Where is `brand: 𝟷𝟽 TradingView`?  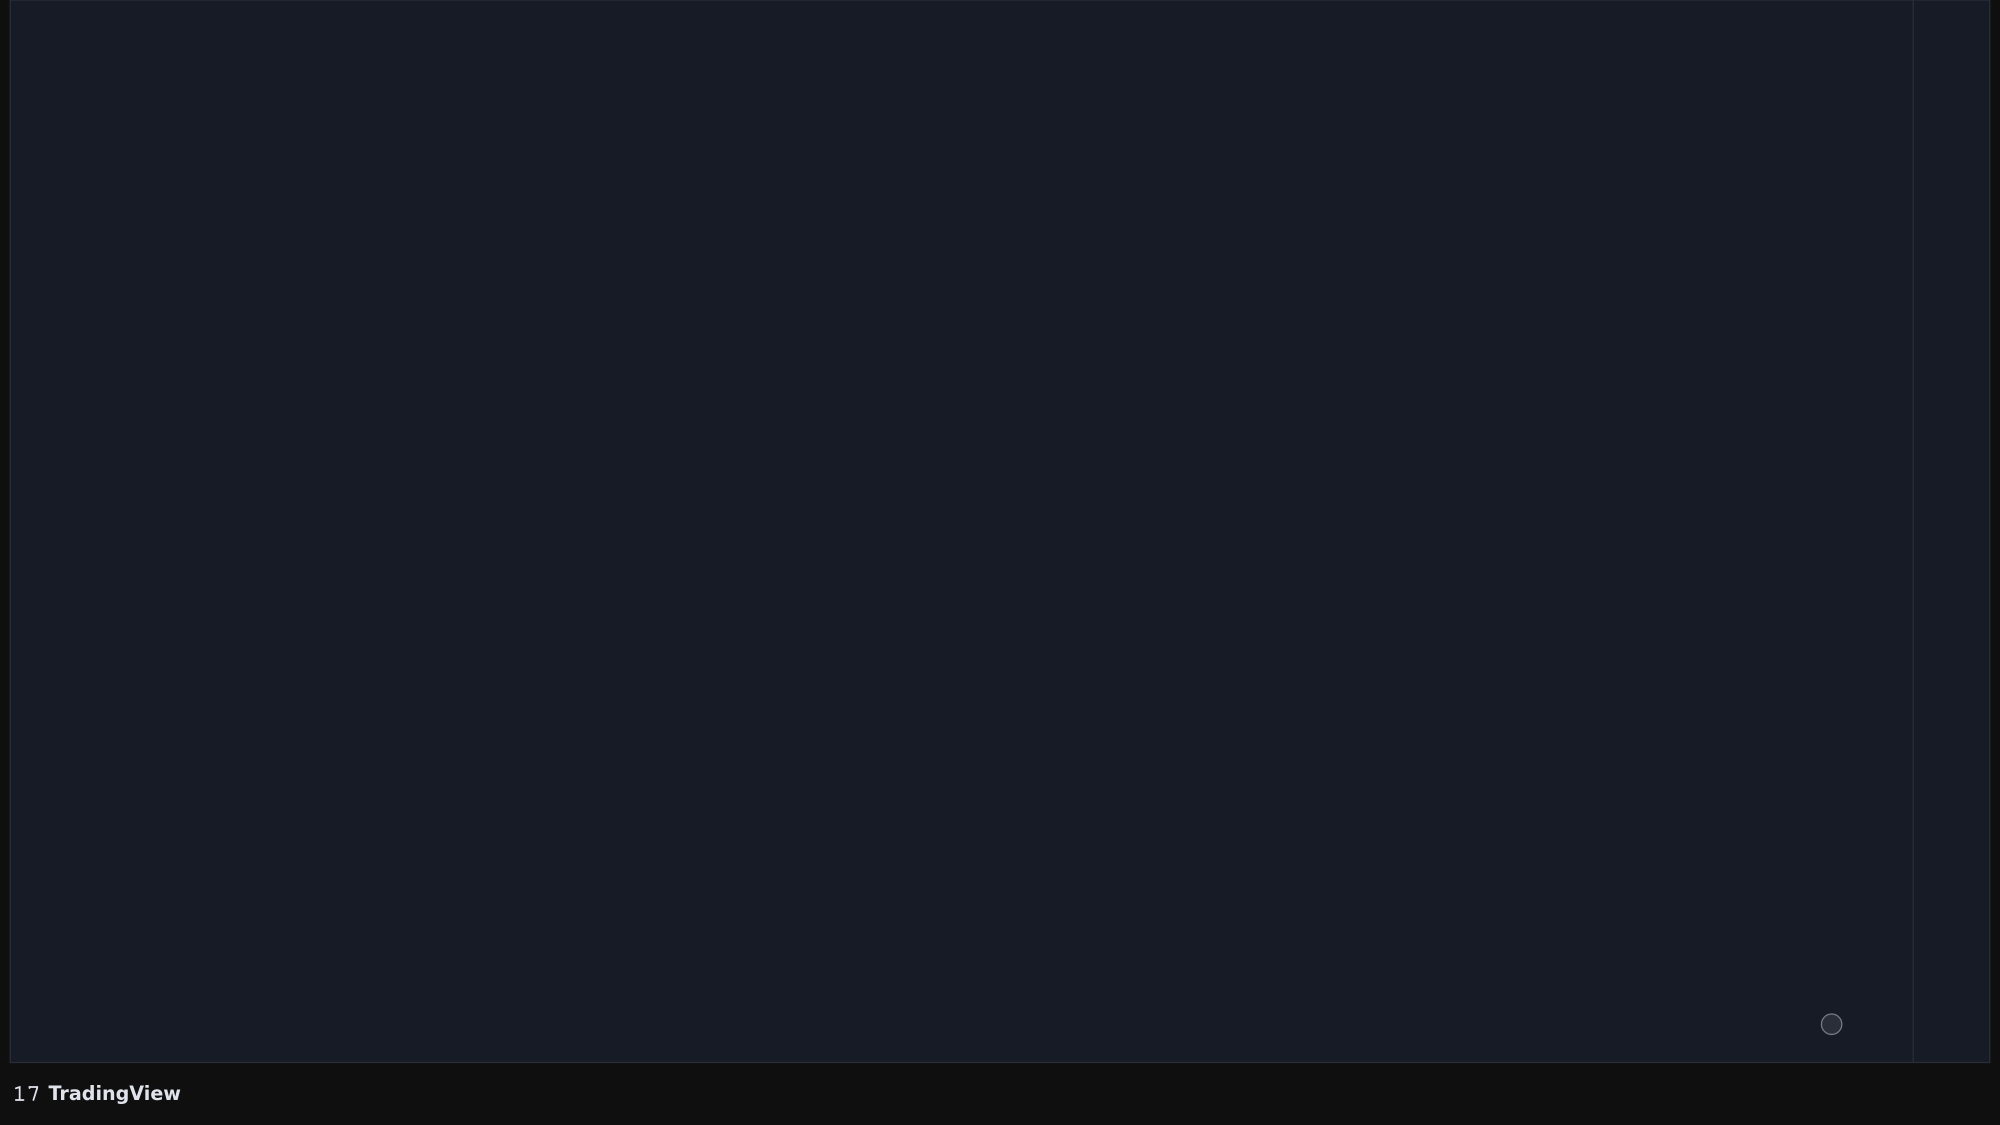
brand: 𝟷𝟽 TradingView is located at coordinates (97, 1093).